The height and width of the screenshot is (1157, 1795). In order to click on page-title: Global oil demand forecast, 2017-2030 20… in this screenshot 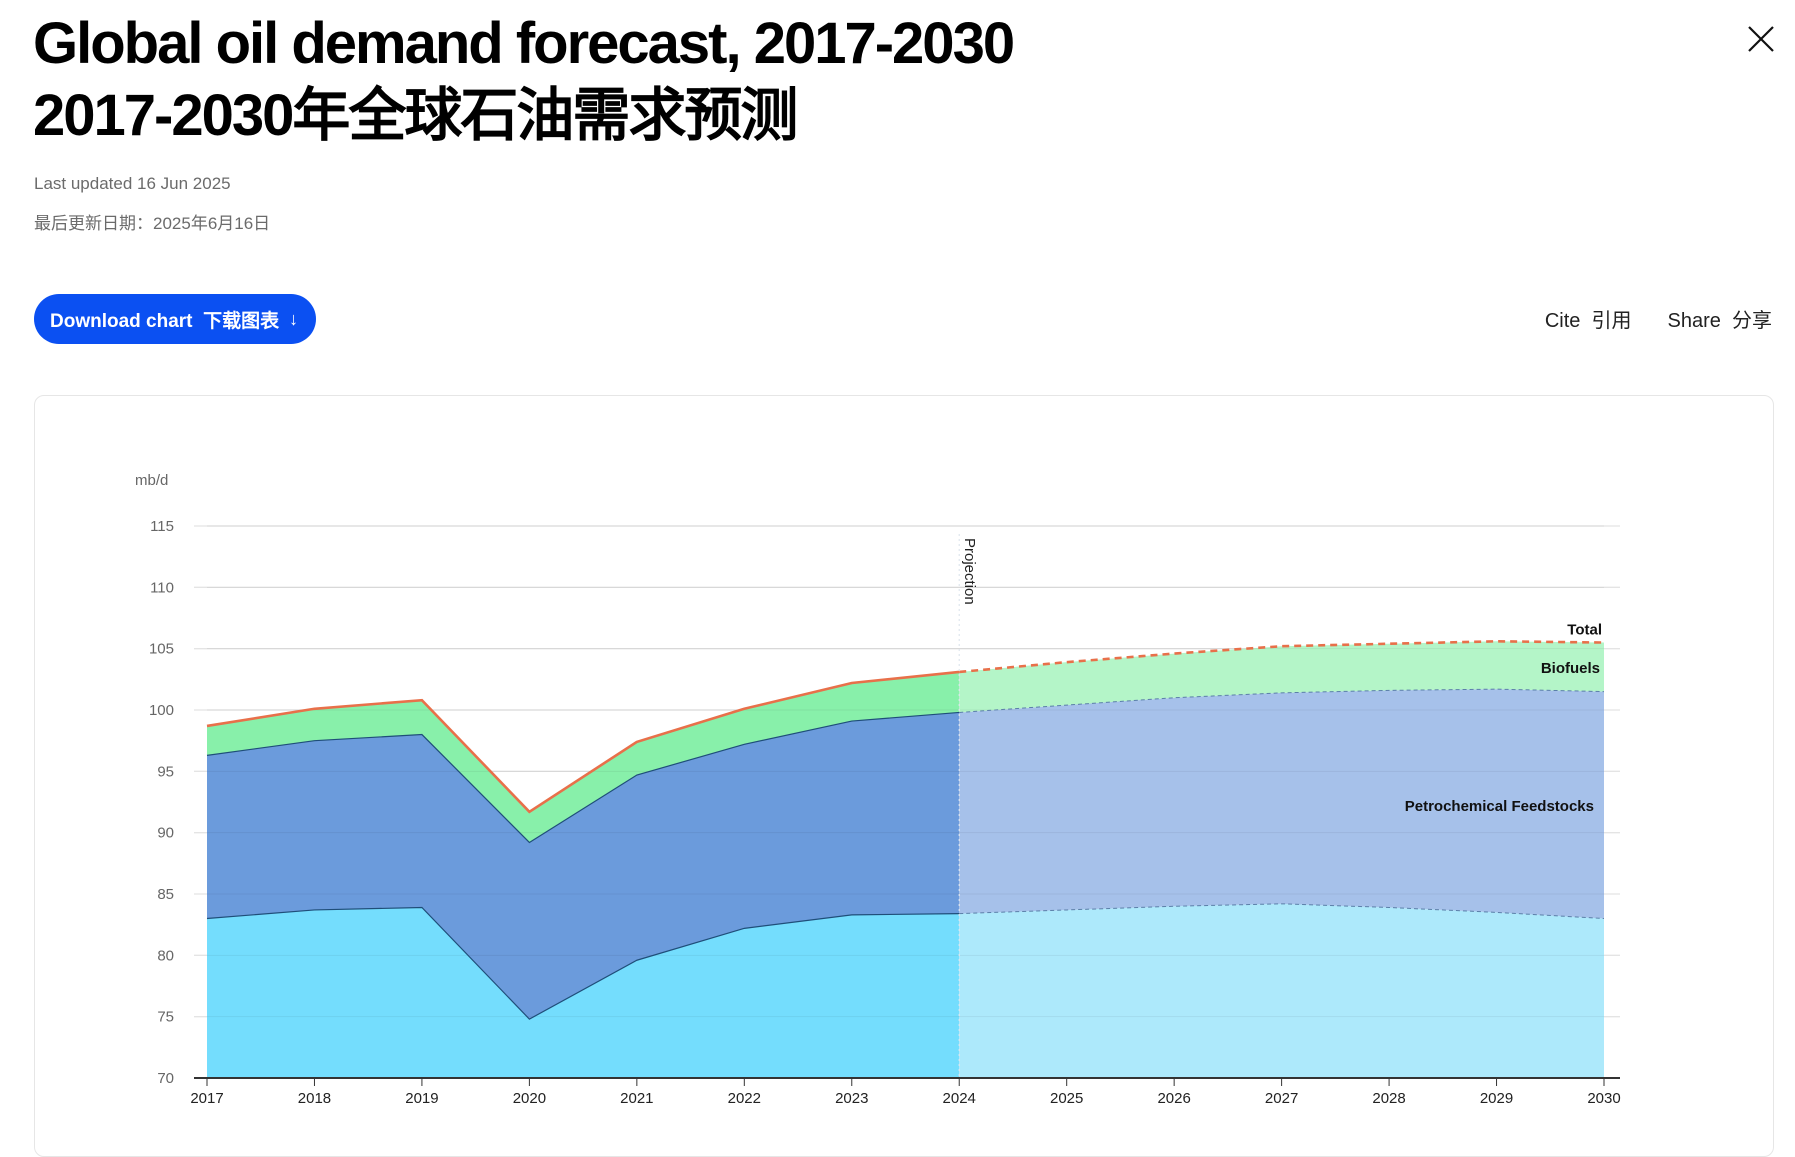, I will do `click(524, 80)`.